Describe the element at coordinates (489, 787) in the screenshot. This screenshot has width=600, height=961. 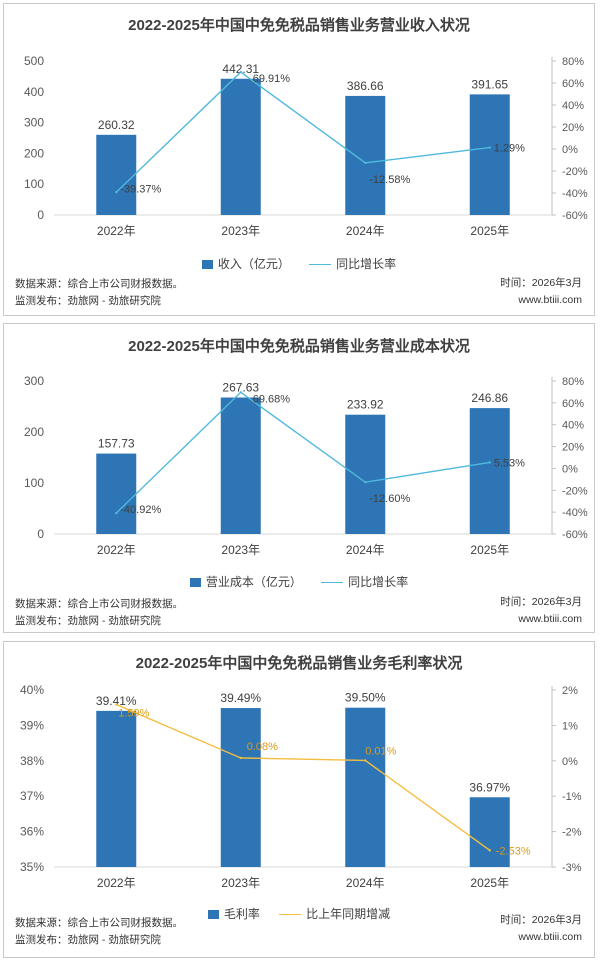
I see `bar-value-label: 36.97%` at that location.